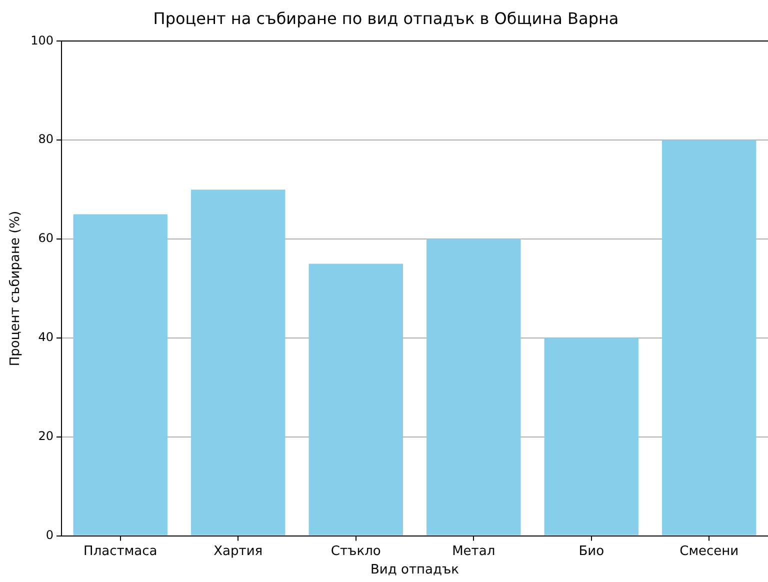 This screenshot has height=582, width=768. What do you see at coordinates (46, 337) in the screenshot?
I see `y-tick-label: 40` at bounding box center [46, 337].